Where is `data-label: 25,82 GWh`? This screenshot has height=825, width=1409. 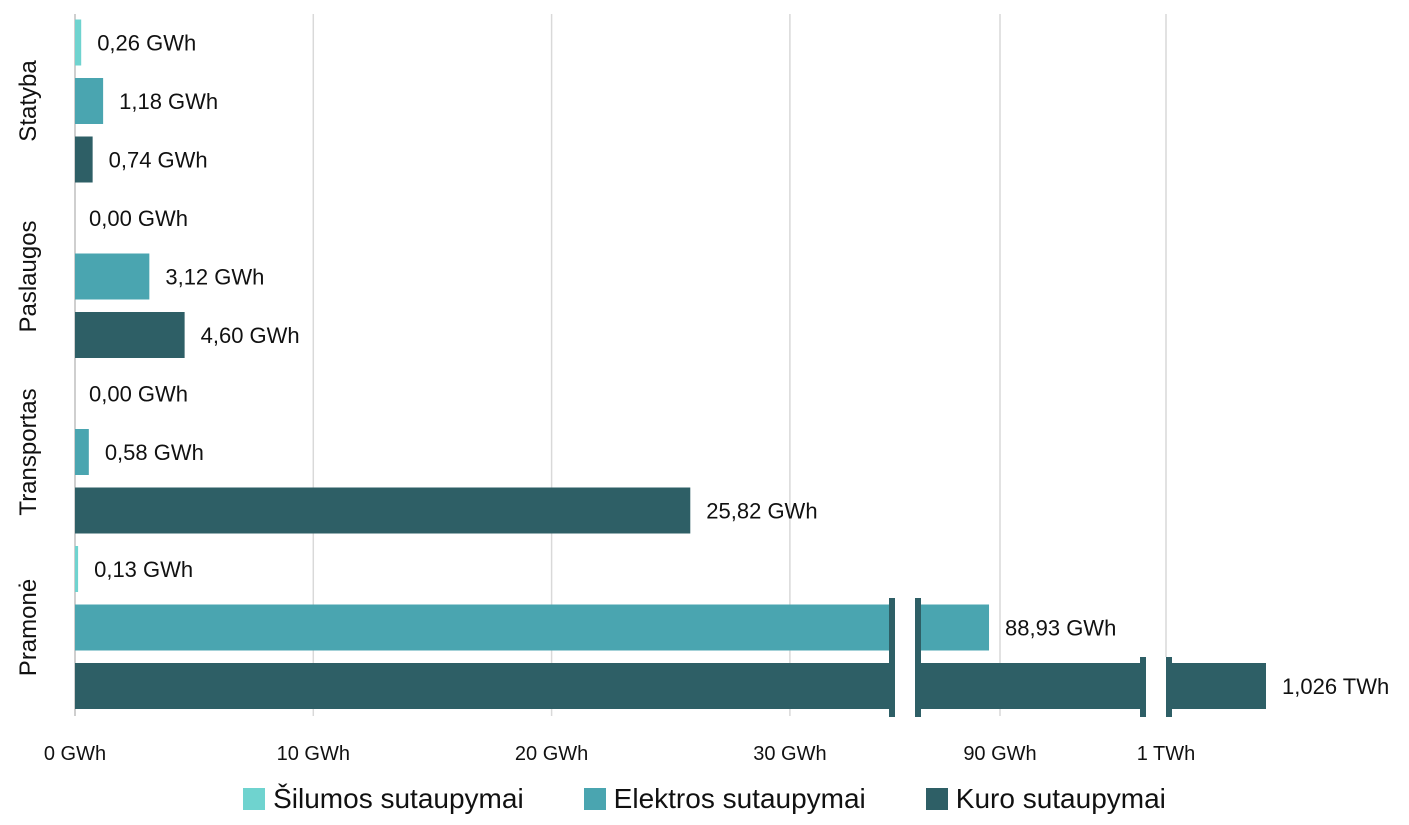 data-label: 25,82 GWh is located at coordinates (761, 511).